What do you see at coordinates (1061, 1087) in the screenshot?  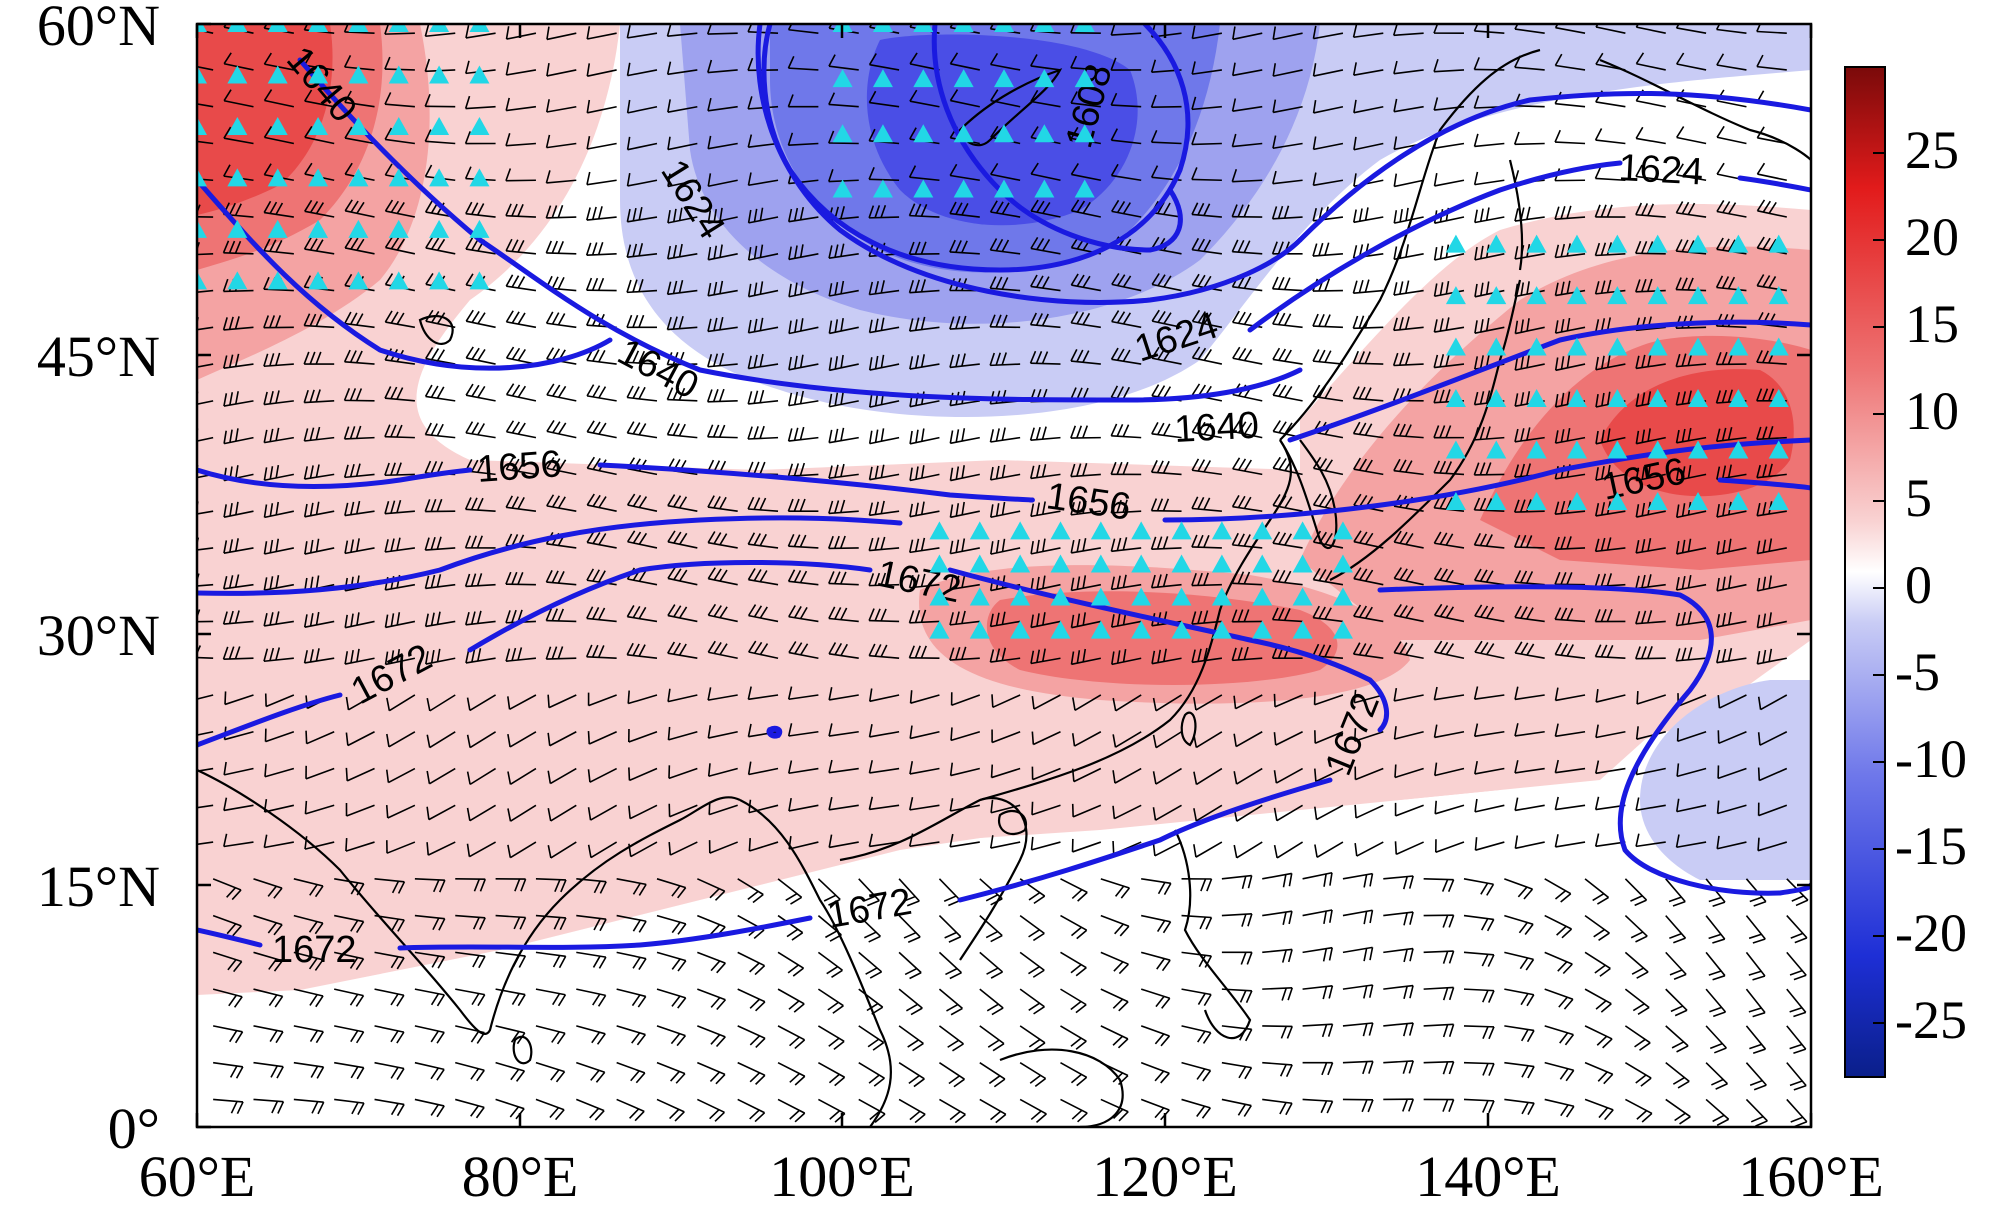 I see `coastline-borneo` at bounding box center [1061, 1087].